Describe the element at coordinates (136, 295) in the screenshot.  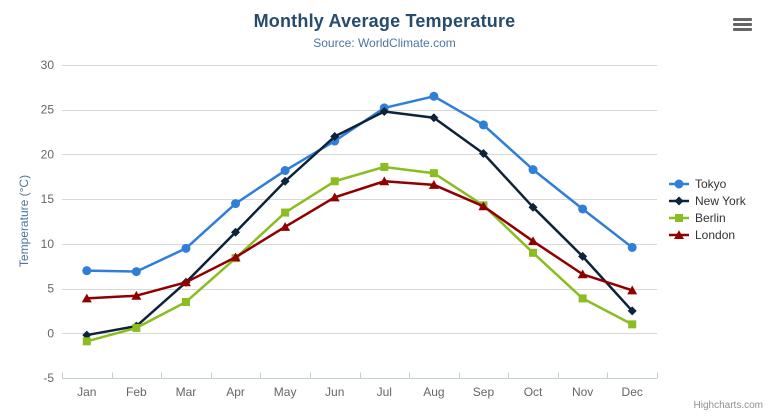
I see `point-london-feb` at that location.